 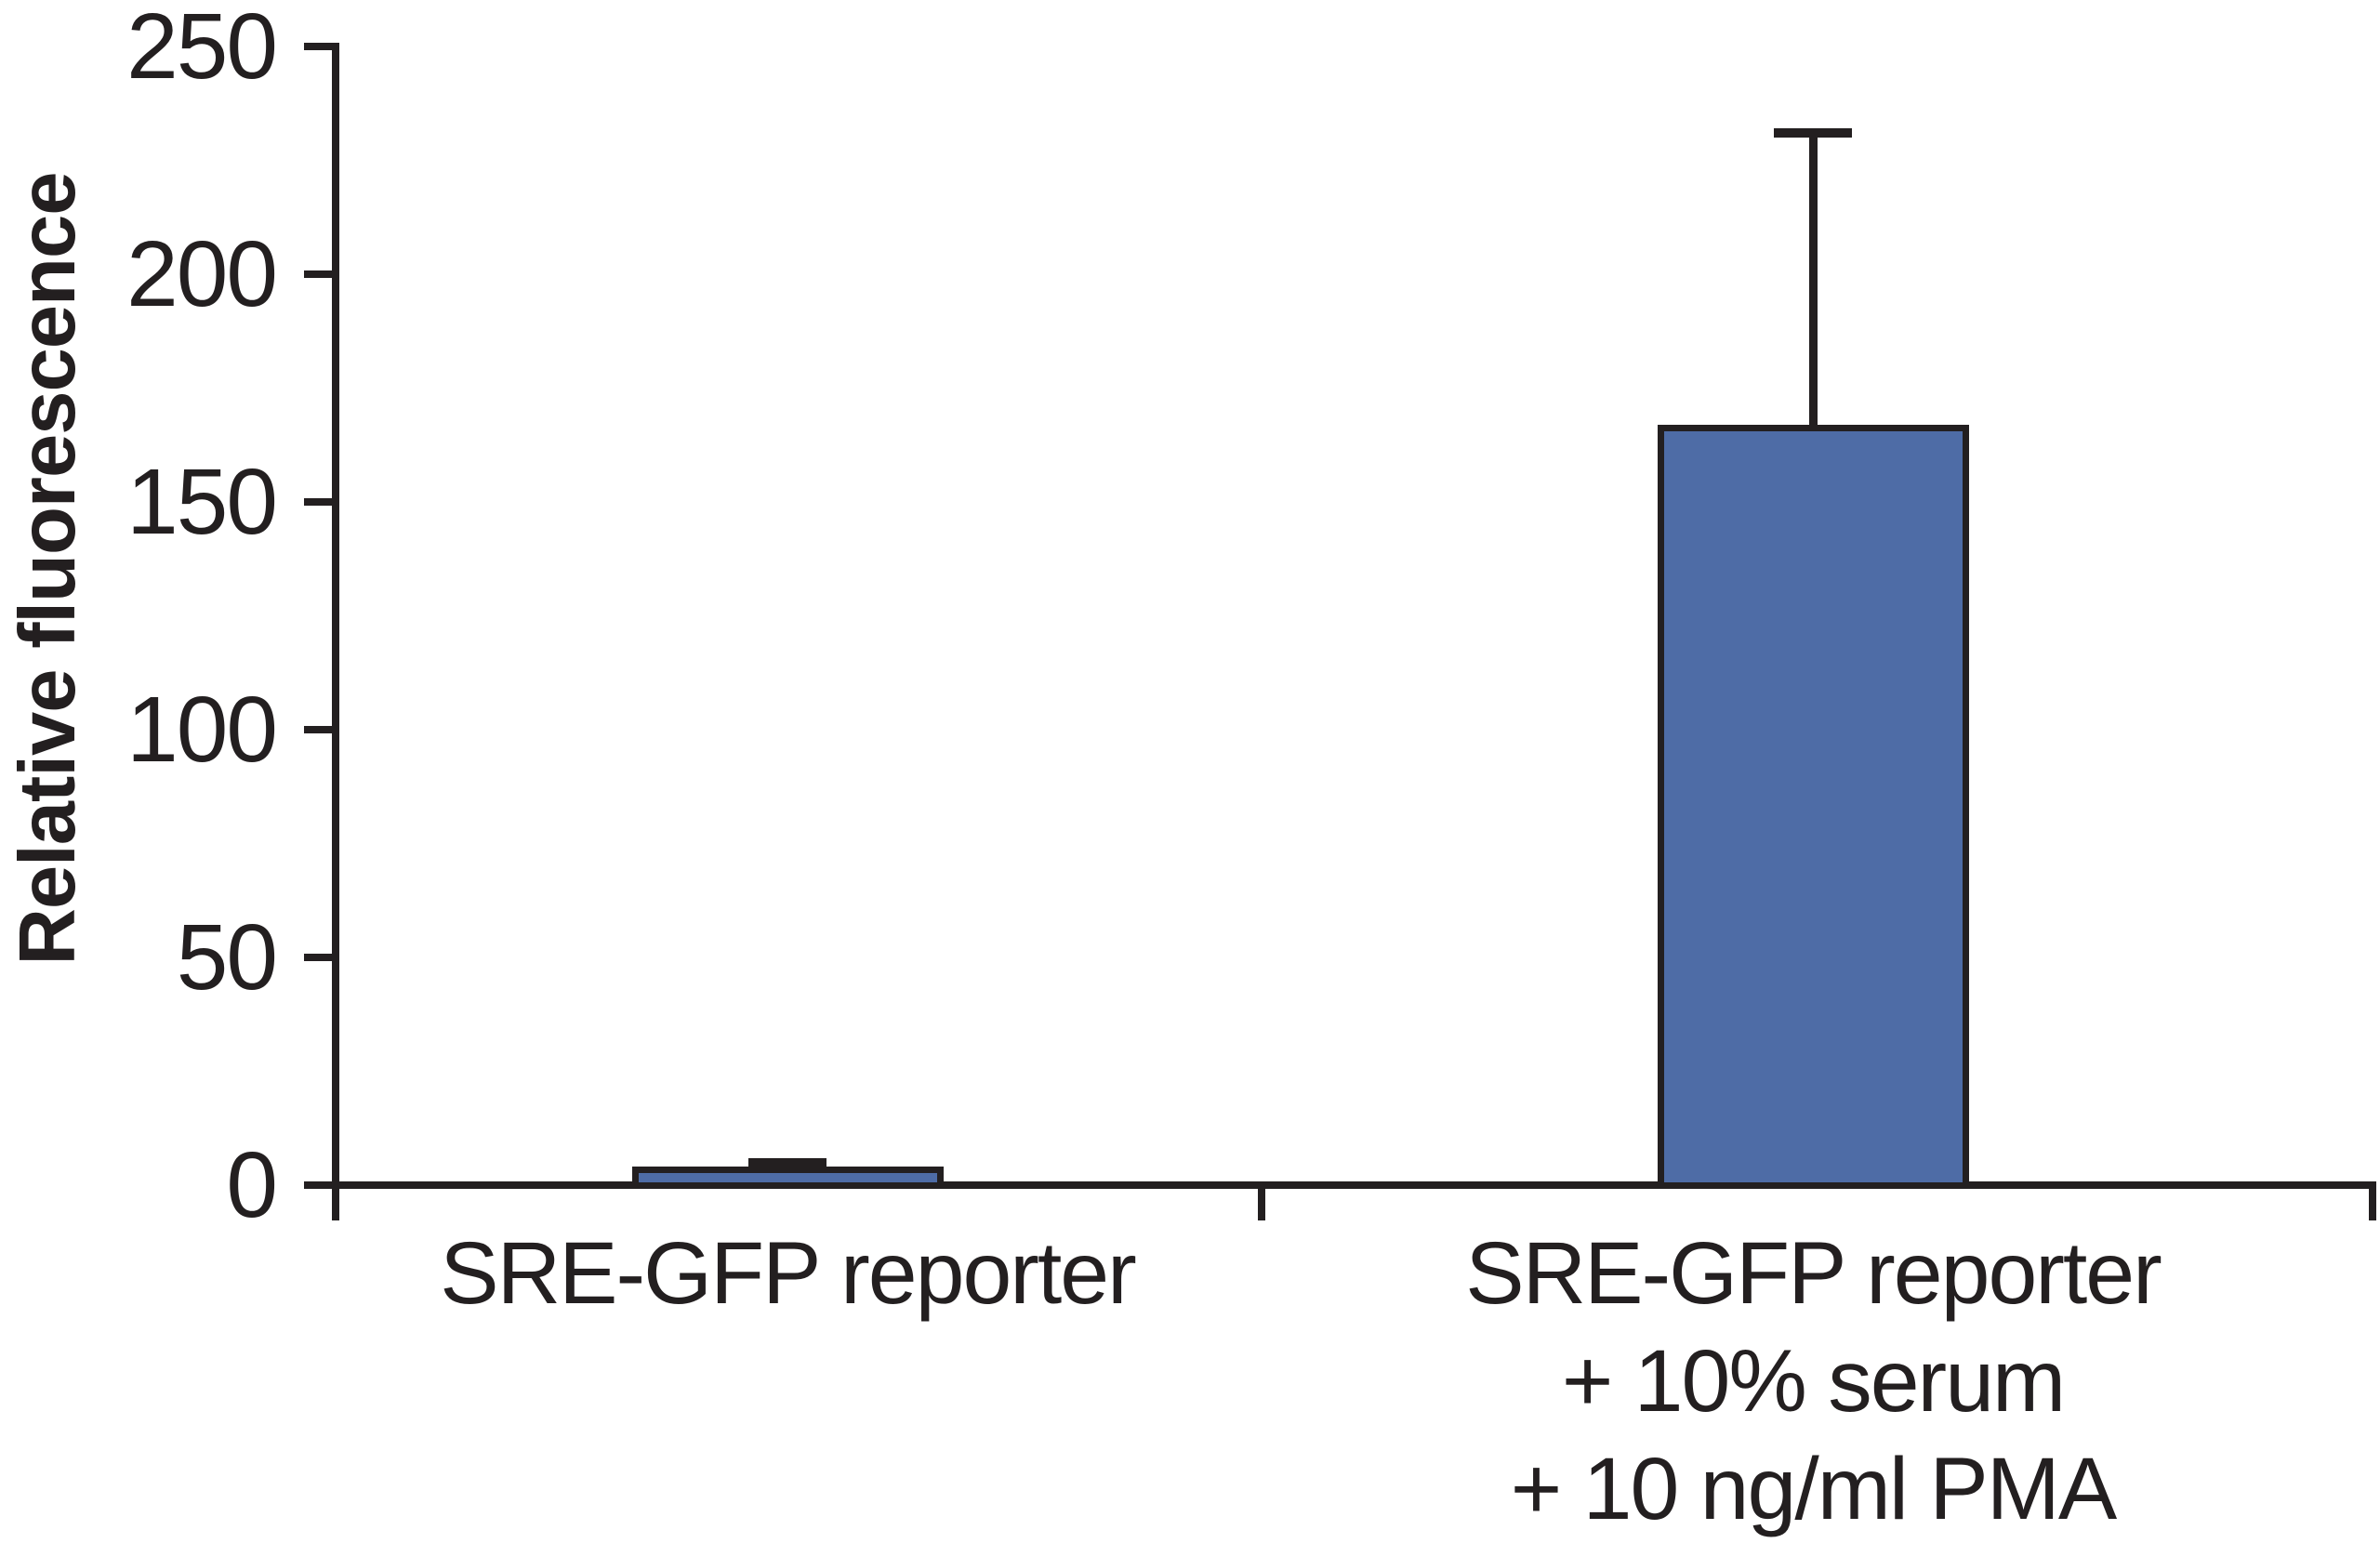 What do you see at coordinates (1813, 279) in the screenshot?
I see `error-bar-whisker` at bounding box center [1813, 279].